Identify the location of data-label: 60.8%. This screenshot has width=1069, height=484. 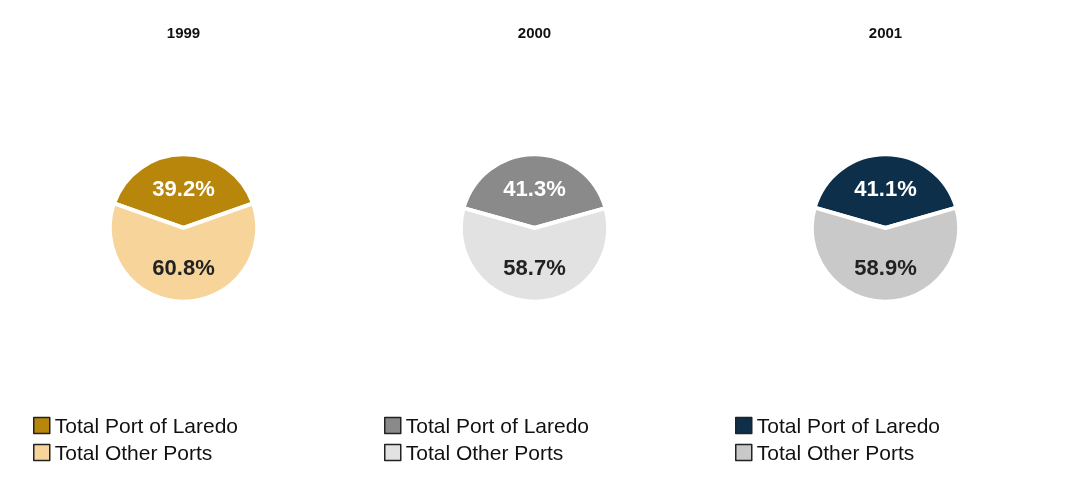
(183, 268).